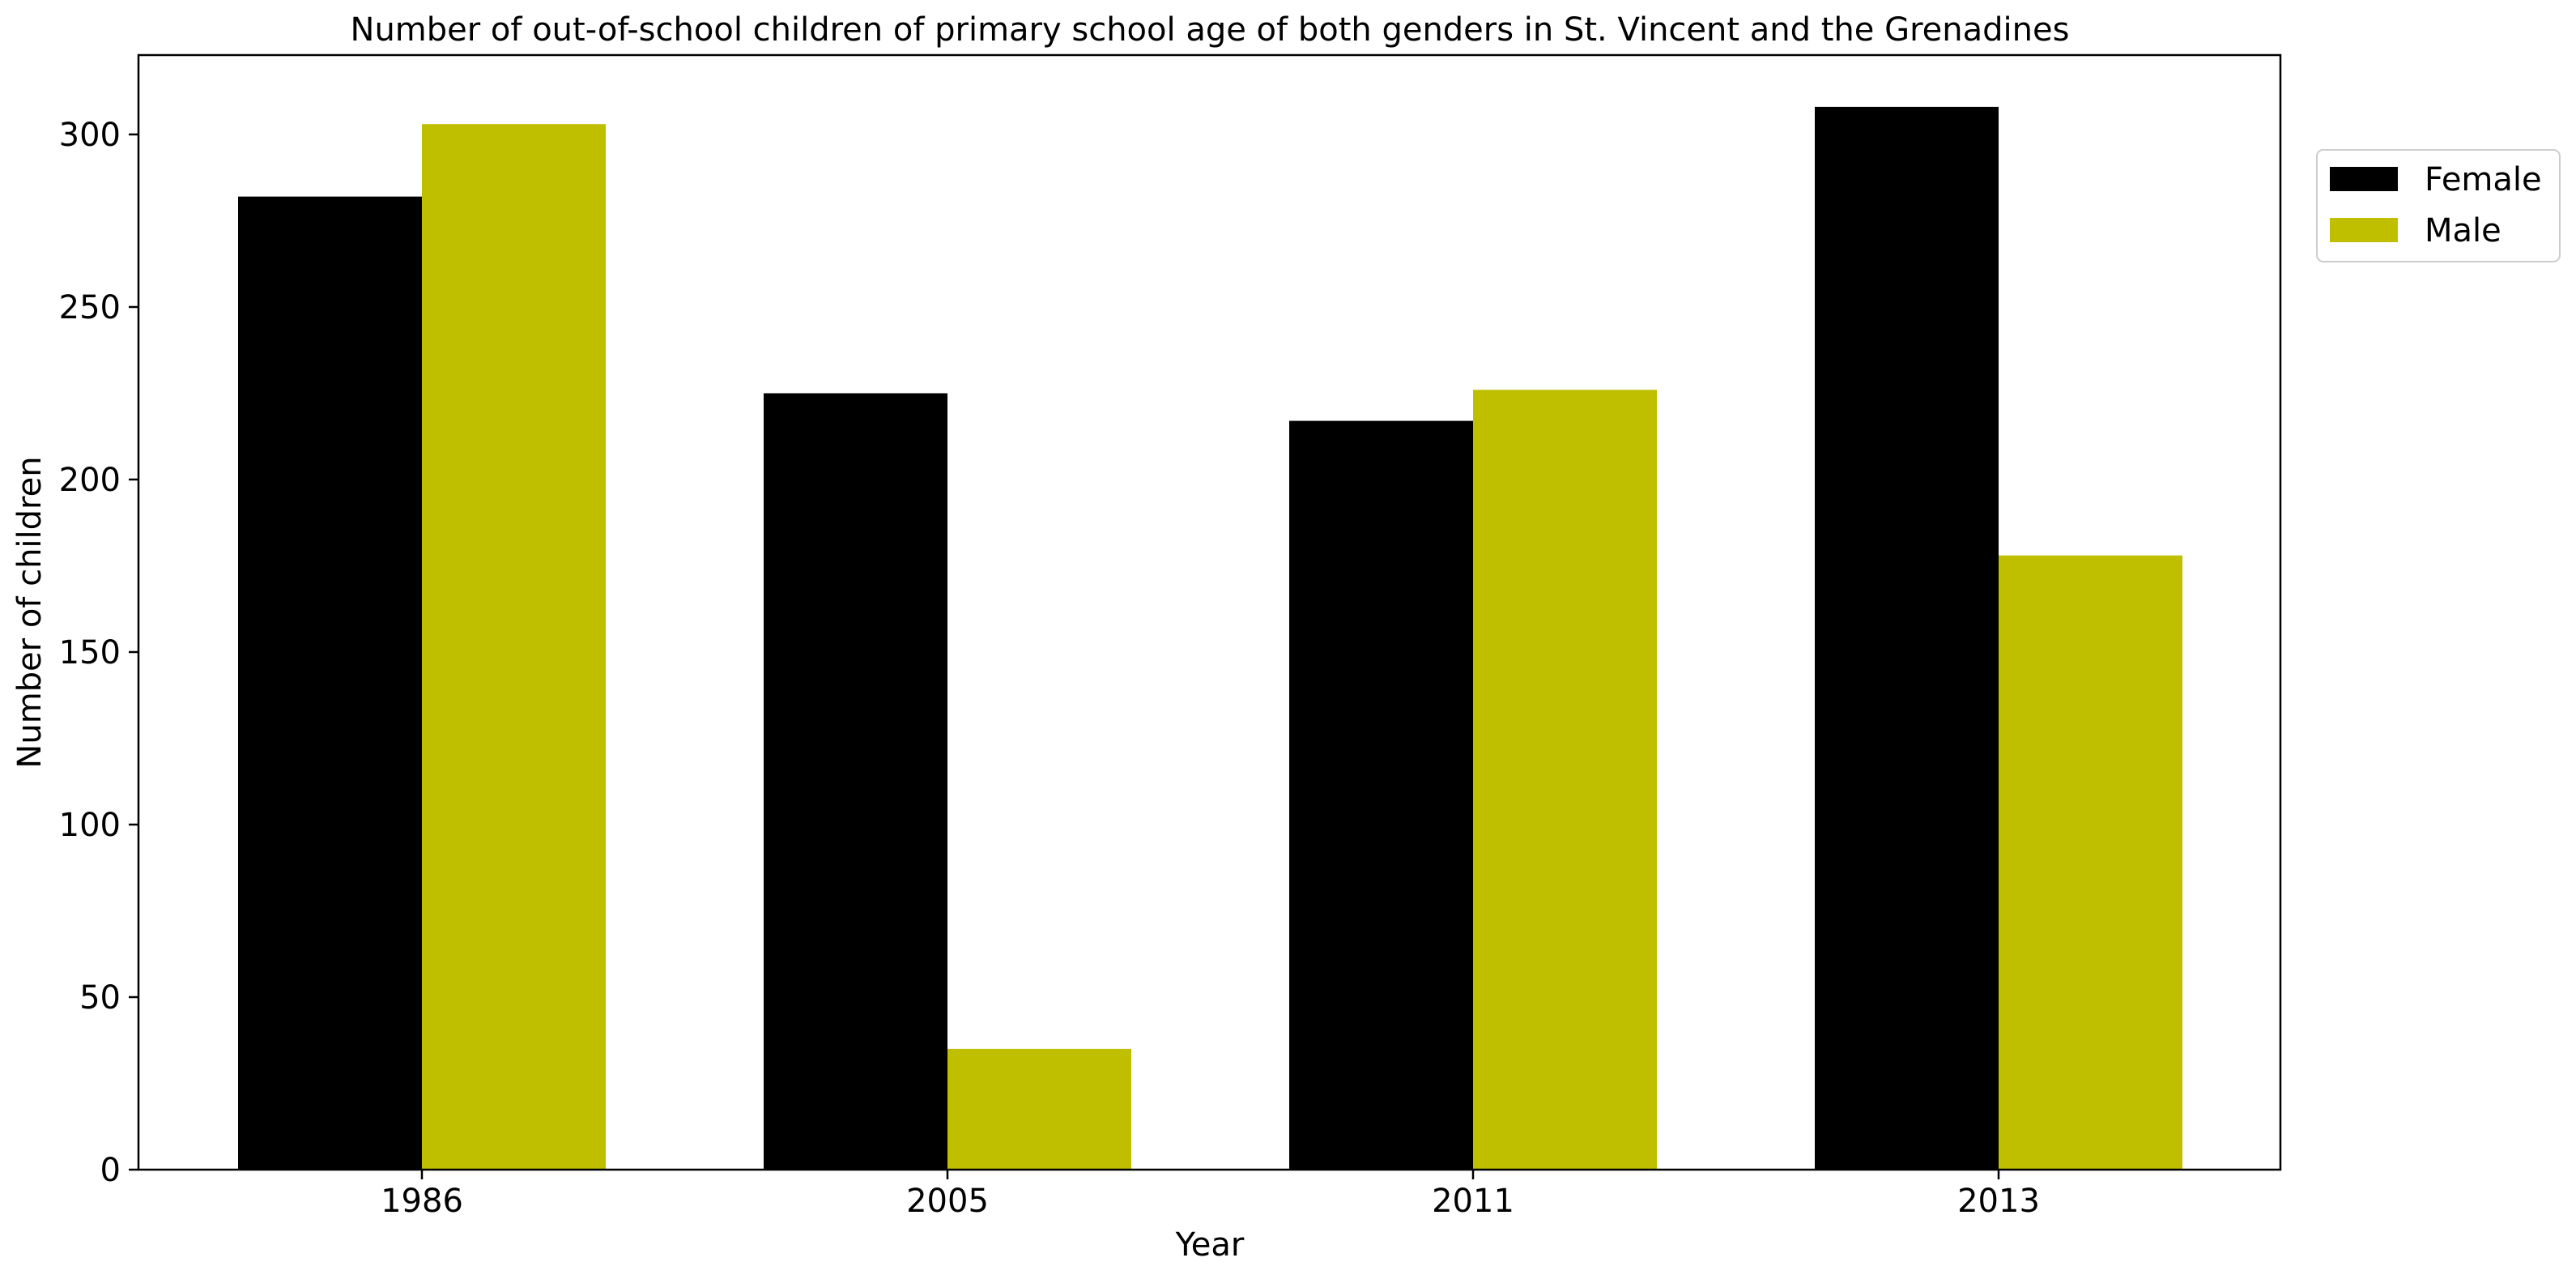 The image size is (2576, 1279). Describe the element at coordinates (947, 1201) in the screenshot. I see `x-tick-label: 2005` at that location.